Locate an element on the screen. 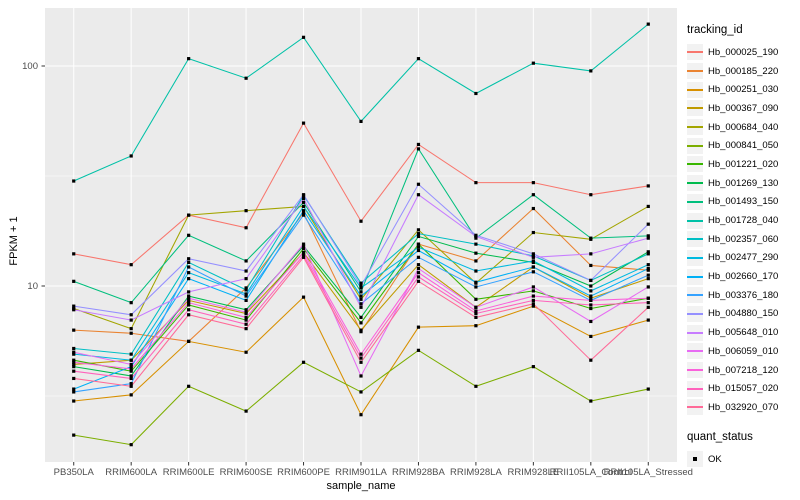 The image size is (800, 500). legend-item-label: Hb_004880_150 is located at coordinates (743, 314).